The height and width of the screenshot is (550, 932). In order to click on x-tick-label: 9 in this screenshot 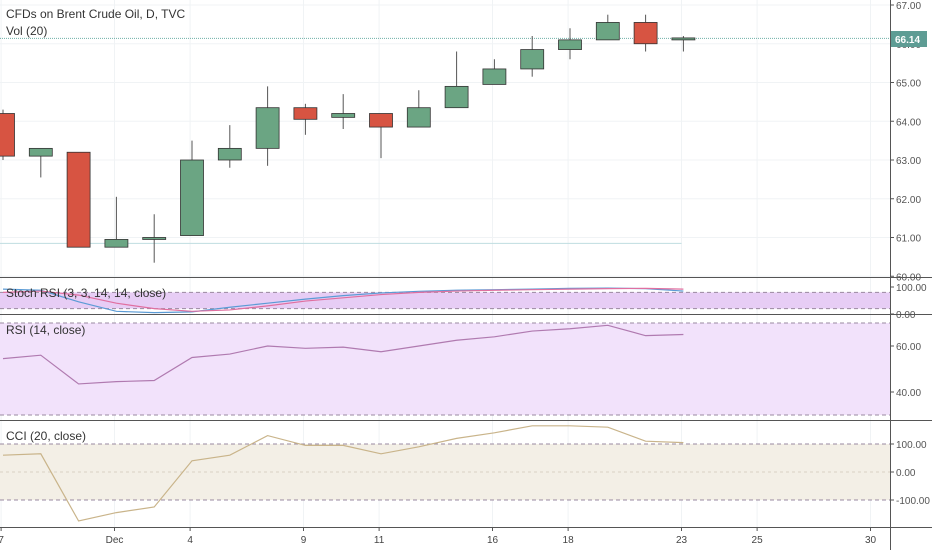, I will do `click(304, 540)`.